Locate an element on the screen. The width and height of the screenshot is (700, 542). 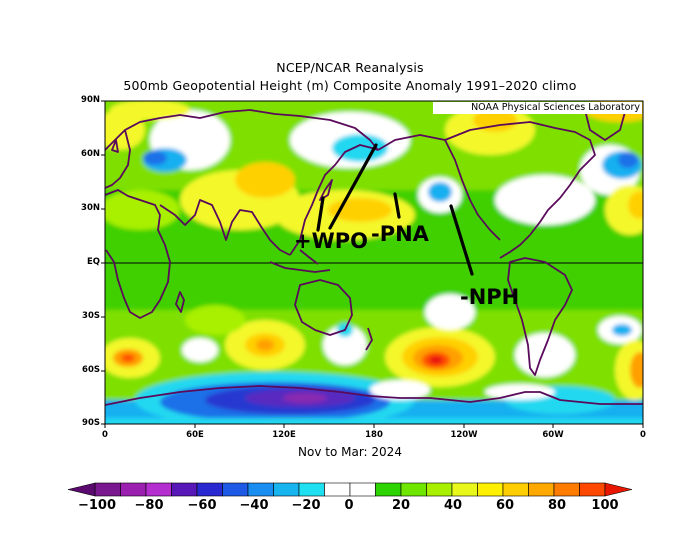
field-yellow-io2 is located at coordinates (215, 320).